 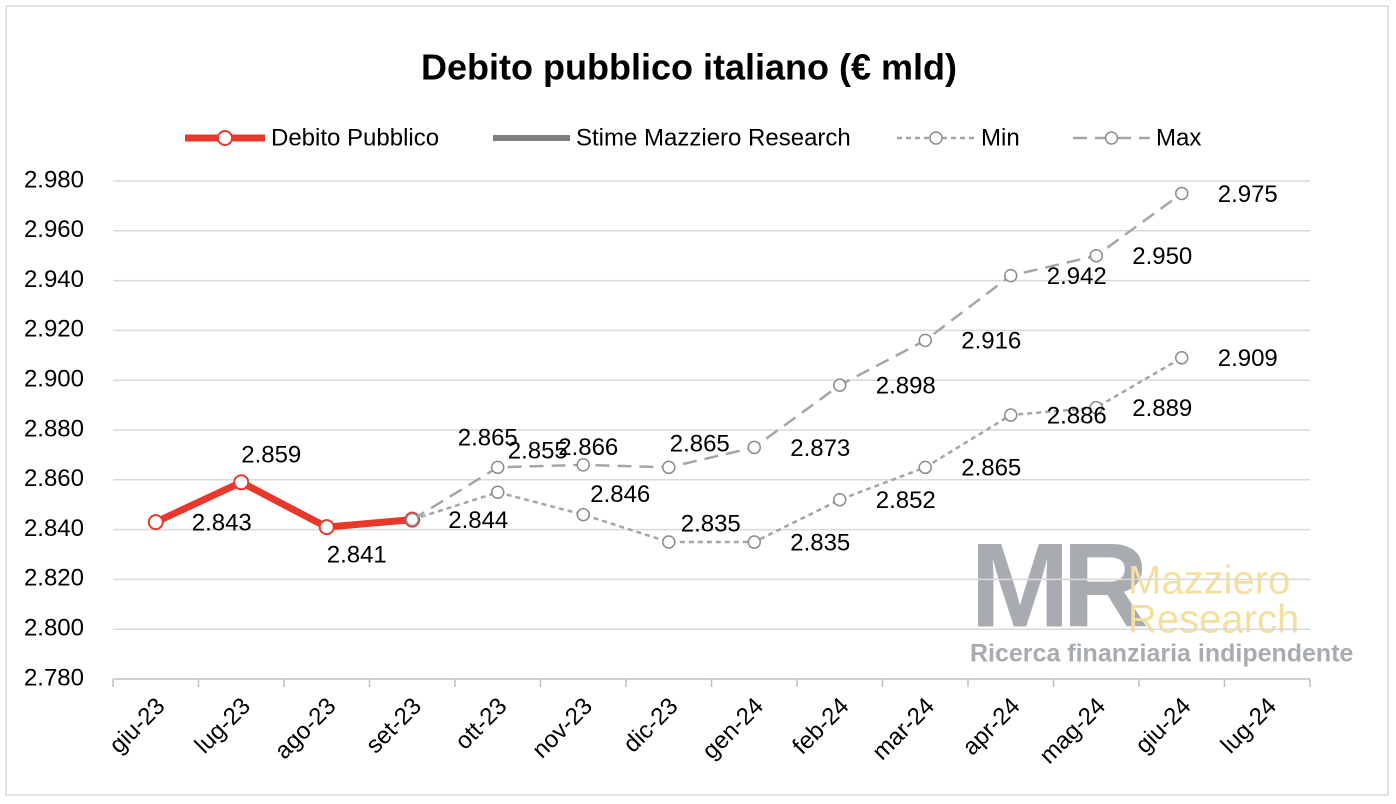 I want to click on data-label: 2.846, so click(x=620, y=494).